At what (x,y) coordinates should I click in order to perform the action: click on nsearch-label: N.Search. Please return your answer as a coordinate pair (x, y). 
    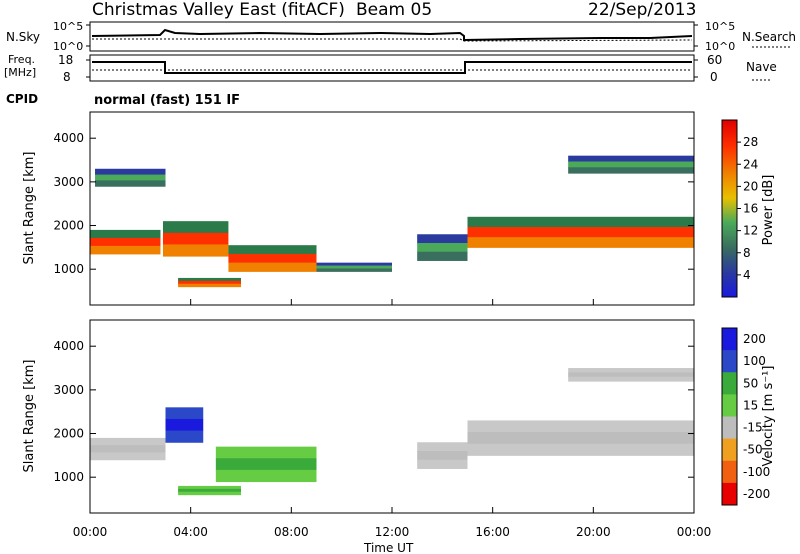
    Looking at the image, I should click on (769, 37).